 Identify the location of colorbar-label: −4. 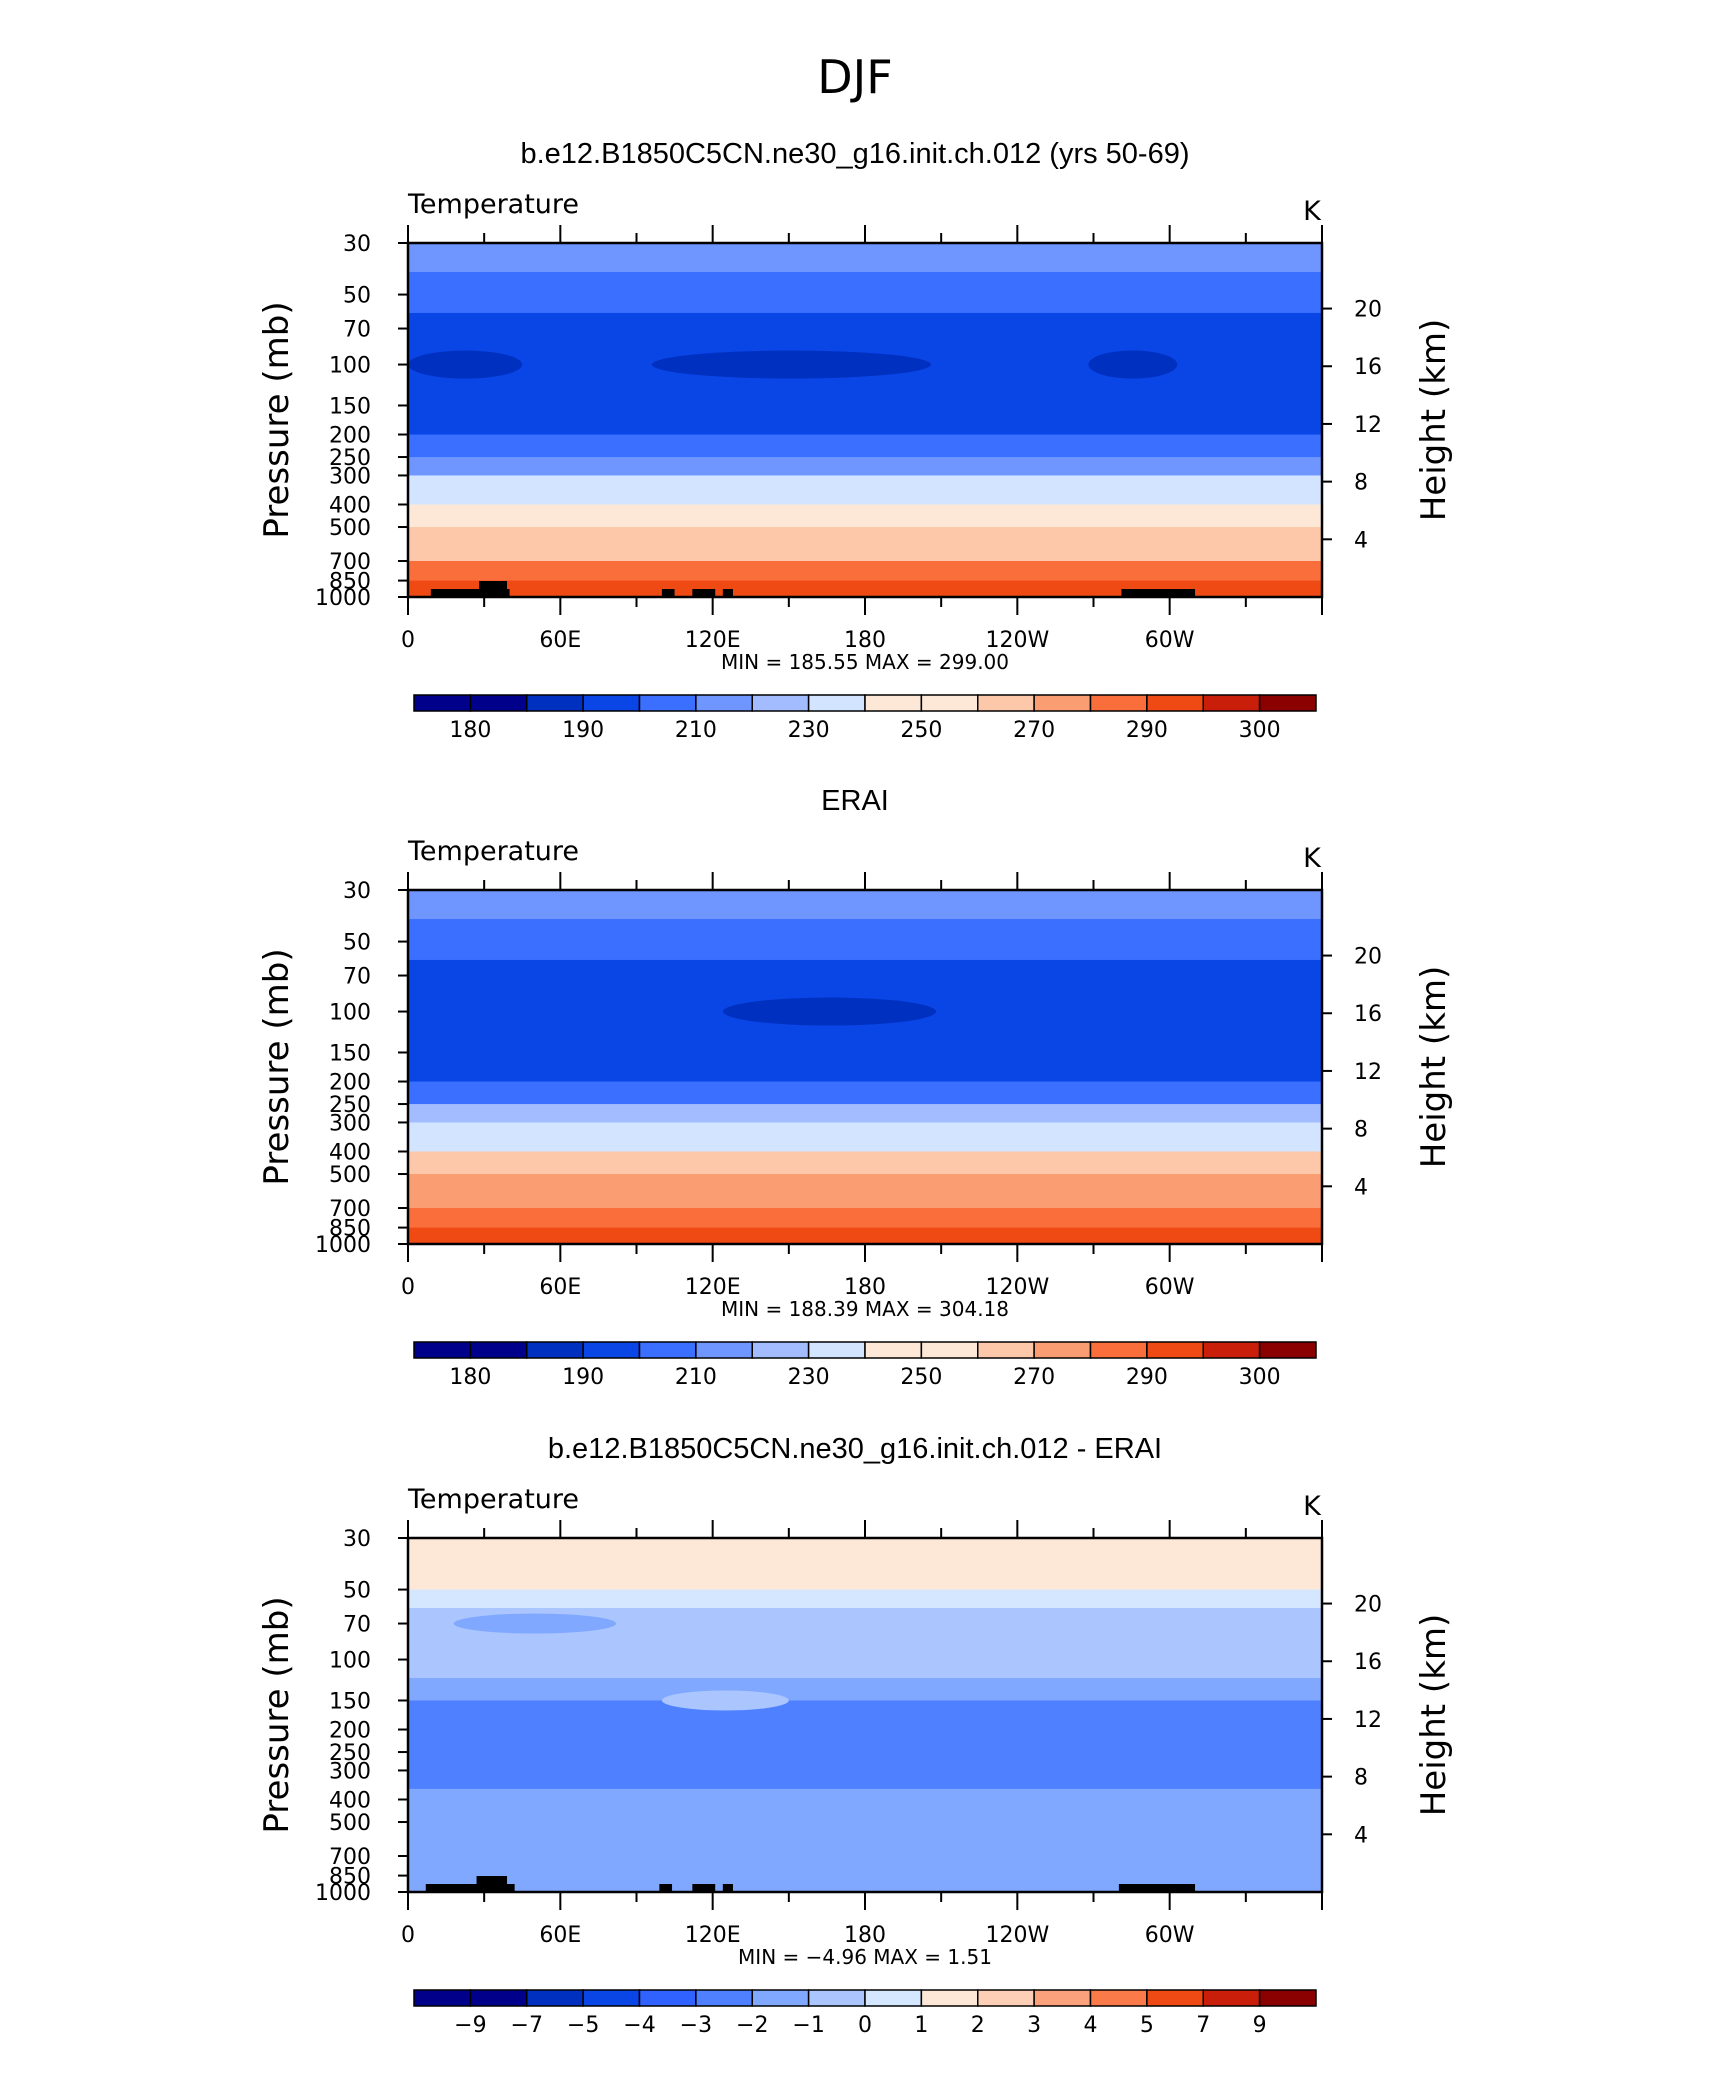
(639, 2025).